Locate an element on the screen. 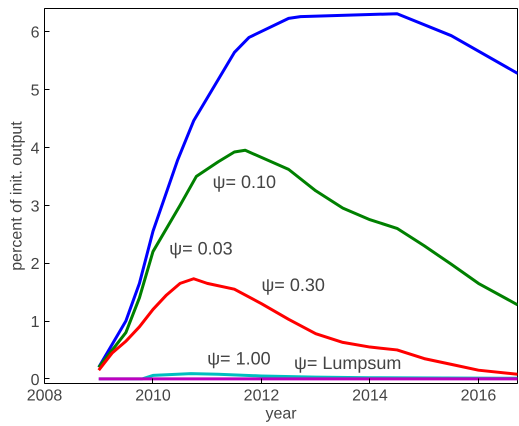 Image resolution: width=519 pixels, height=426 pixels. y-tick-label: 1 is located at coordinates (35, 322).